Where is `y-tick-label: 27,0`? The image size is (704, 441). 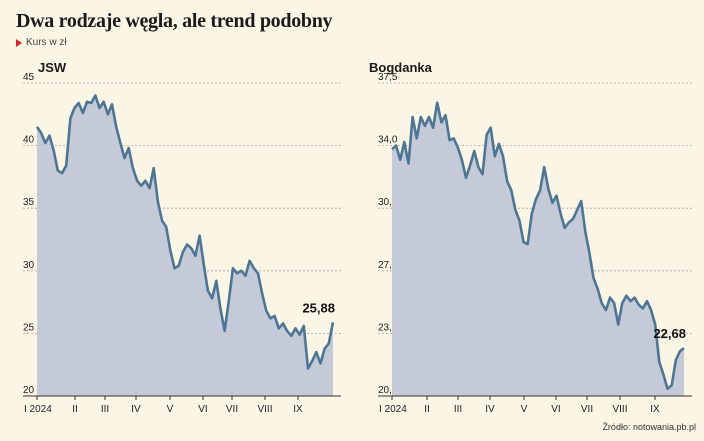 y-tick-label: 27,0 is located at coordinates (388, 265).